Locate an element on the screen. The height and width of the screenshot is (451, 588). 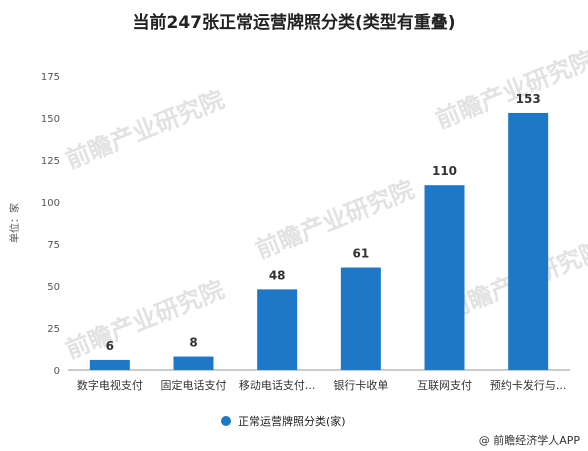
source-note: @ 前瞻经济学人APP is located at coordinates (529, 440).